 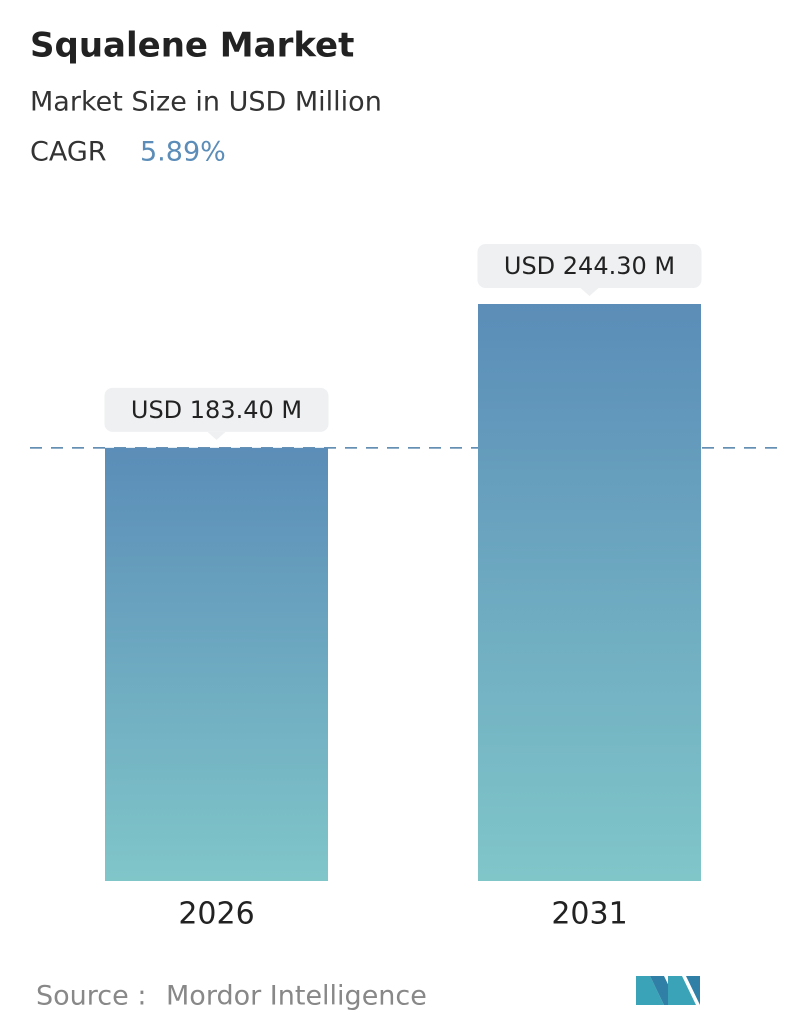 I want to click on source-label: Source :, so click(x=91, y=996).